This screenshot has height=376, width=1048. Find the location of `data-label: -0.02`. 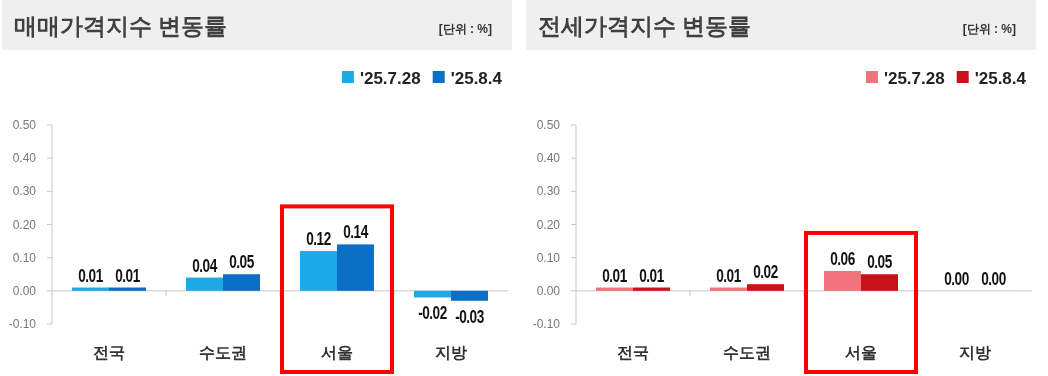

data-label: -0.02 is located at coordinates (433, 312).